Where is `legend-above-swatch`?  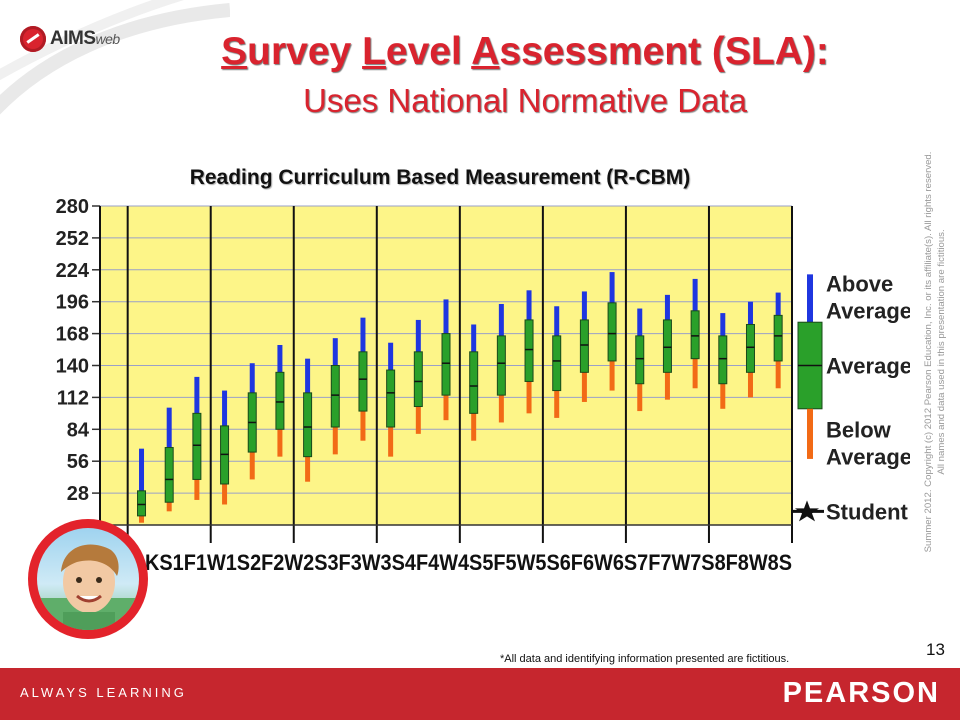 legend-above-swatch is located at coordinates (810, 298).